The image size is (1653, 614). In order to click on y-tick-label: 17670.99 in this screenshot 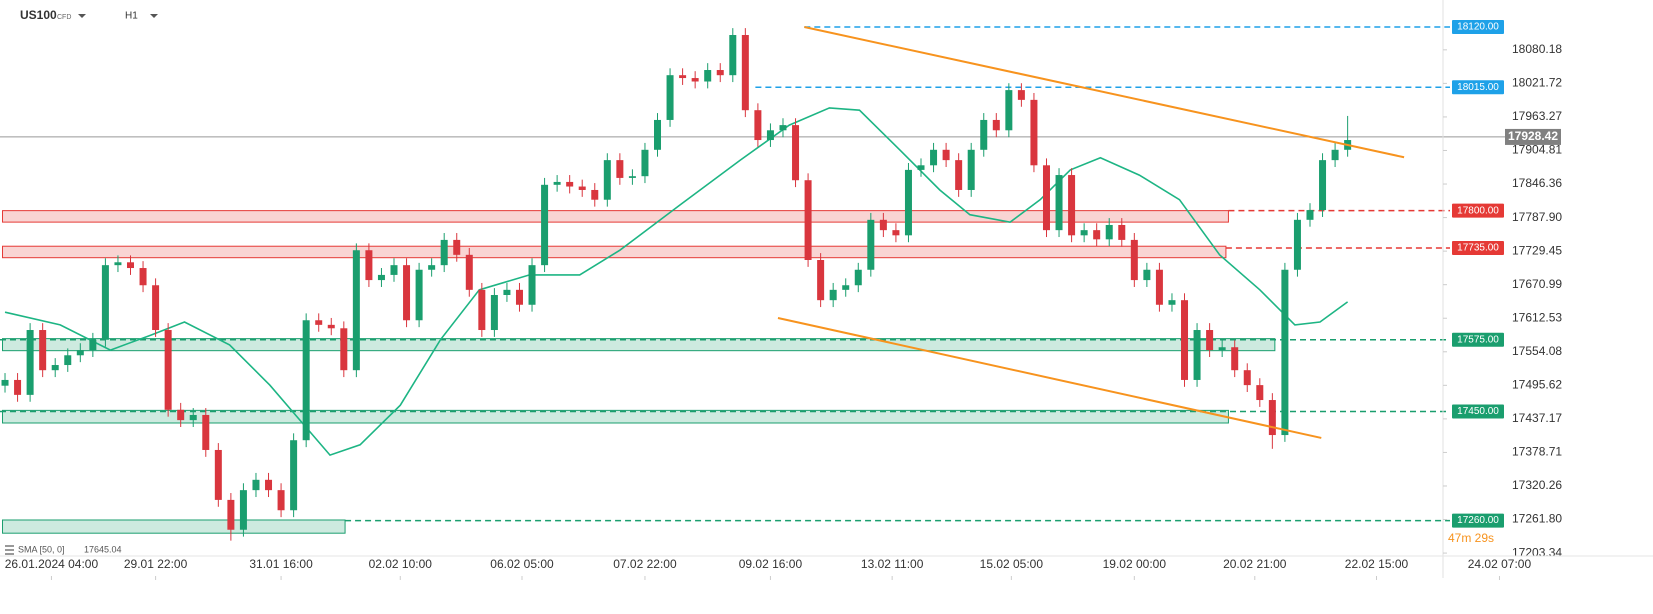, I will do `click(1537, 284)`.